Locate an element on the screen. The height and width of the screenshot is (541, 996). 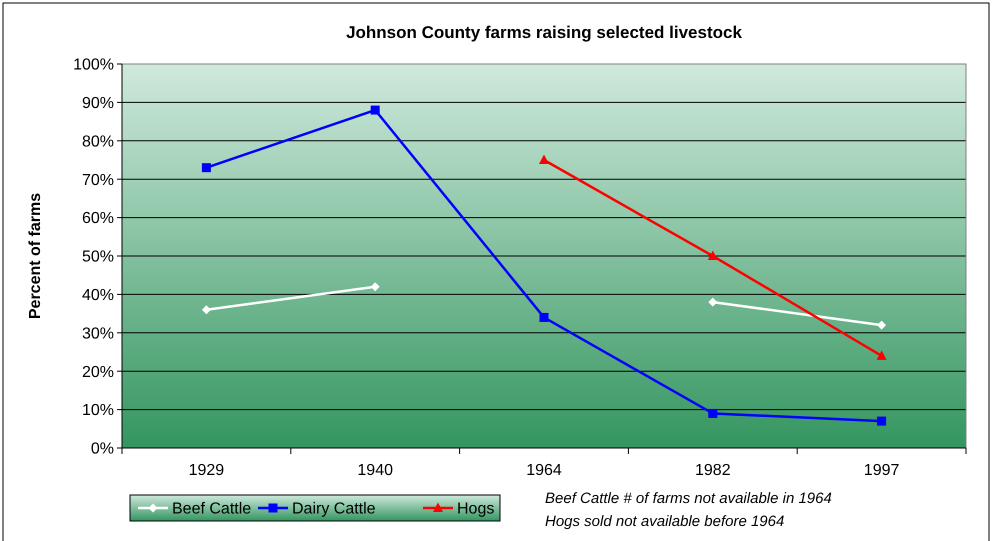
y-tick-label: 70% is located at coordinates (98, 180).